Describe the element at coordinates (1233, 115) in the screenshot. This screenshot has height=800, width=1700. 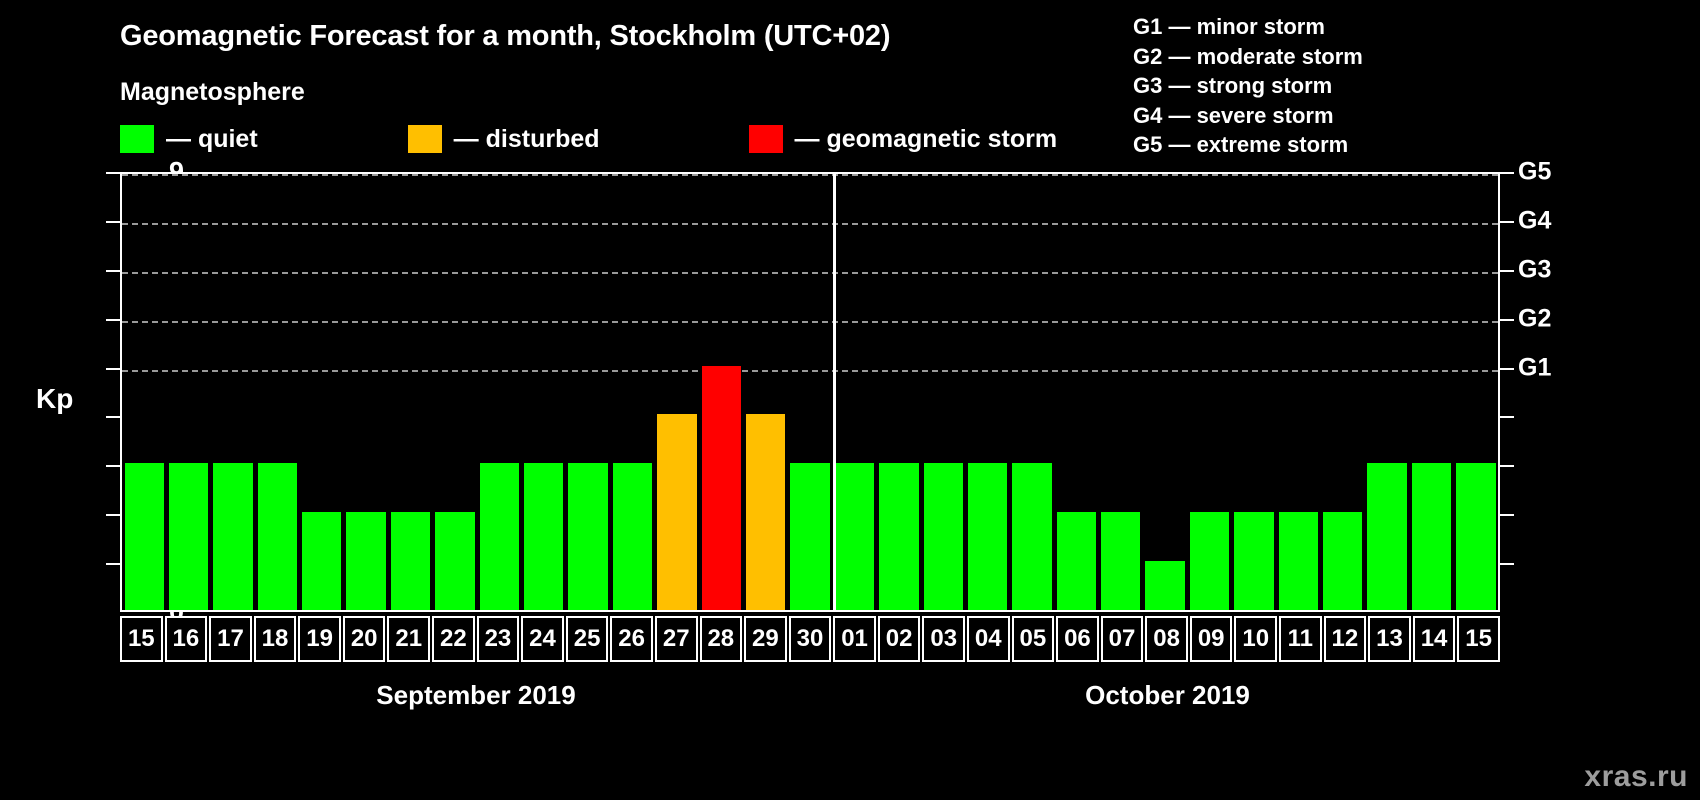
I see `g-scale-line-4: G4 — severe storm` at that location.